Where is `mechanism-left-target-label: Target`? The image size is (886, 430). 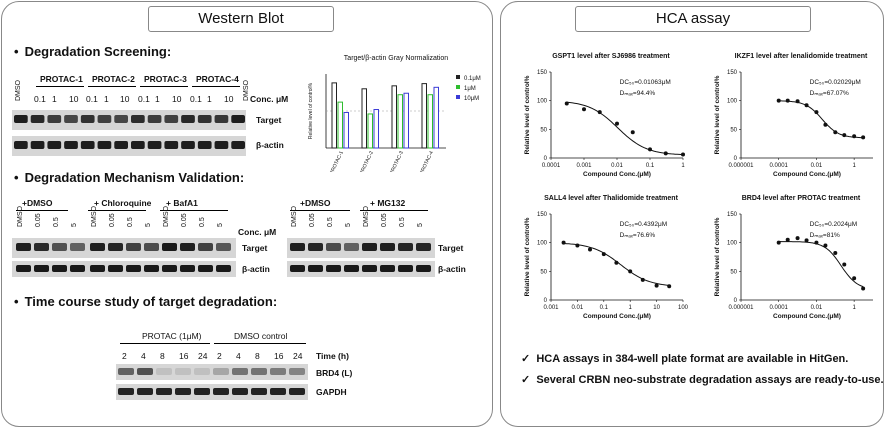 mechanism-left-target-label: Target is located at coordinates (255, 248).